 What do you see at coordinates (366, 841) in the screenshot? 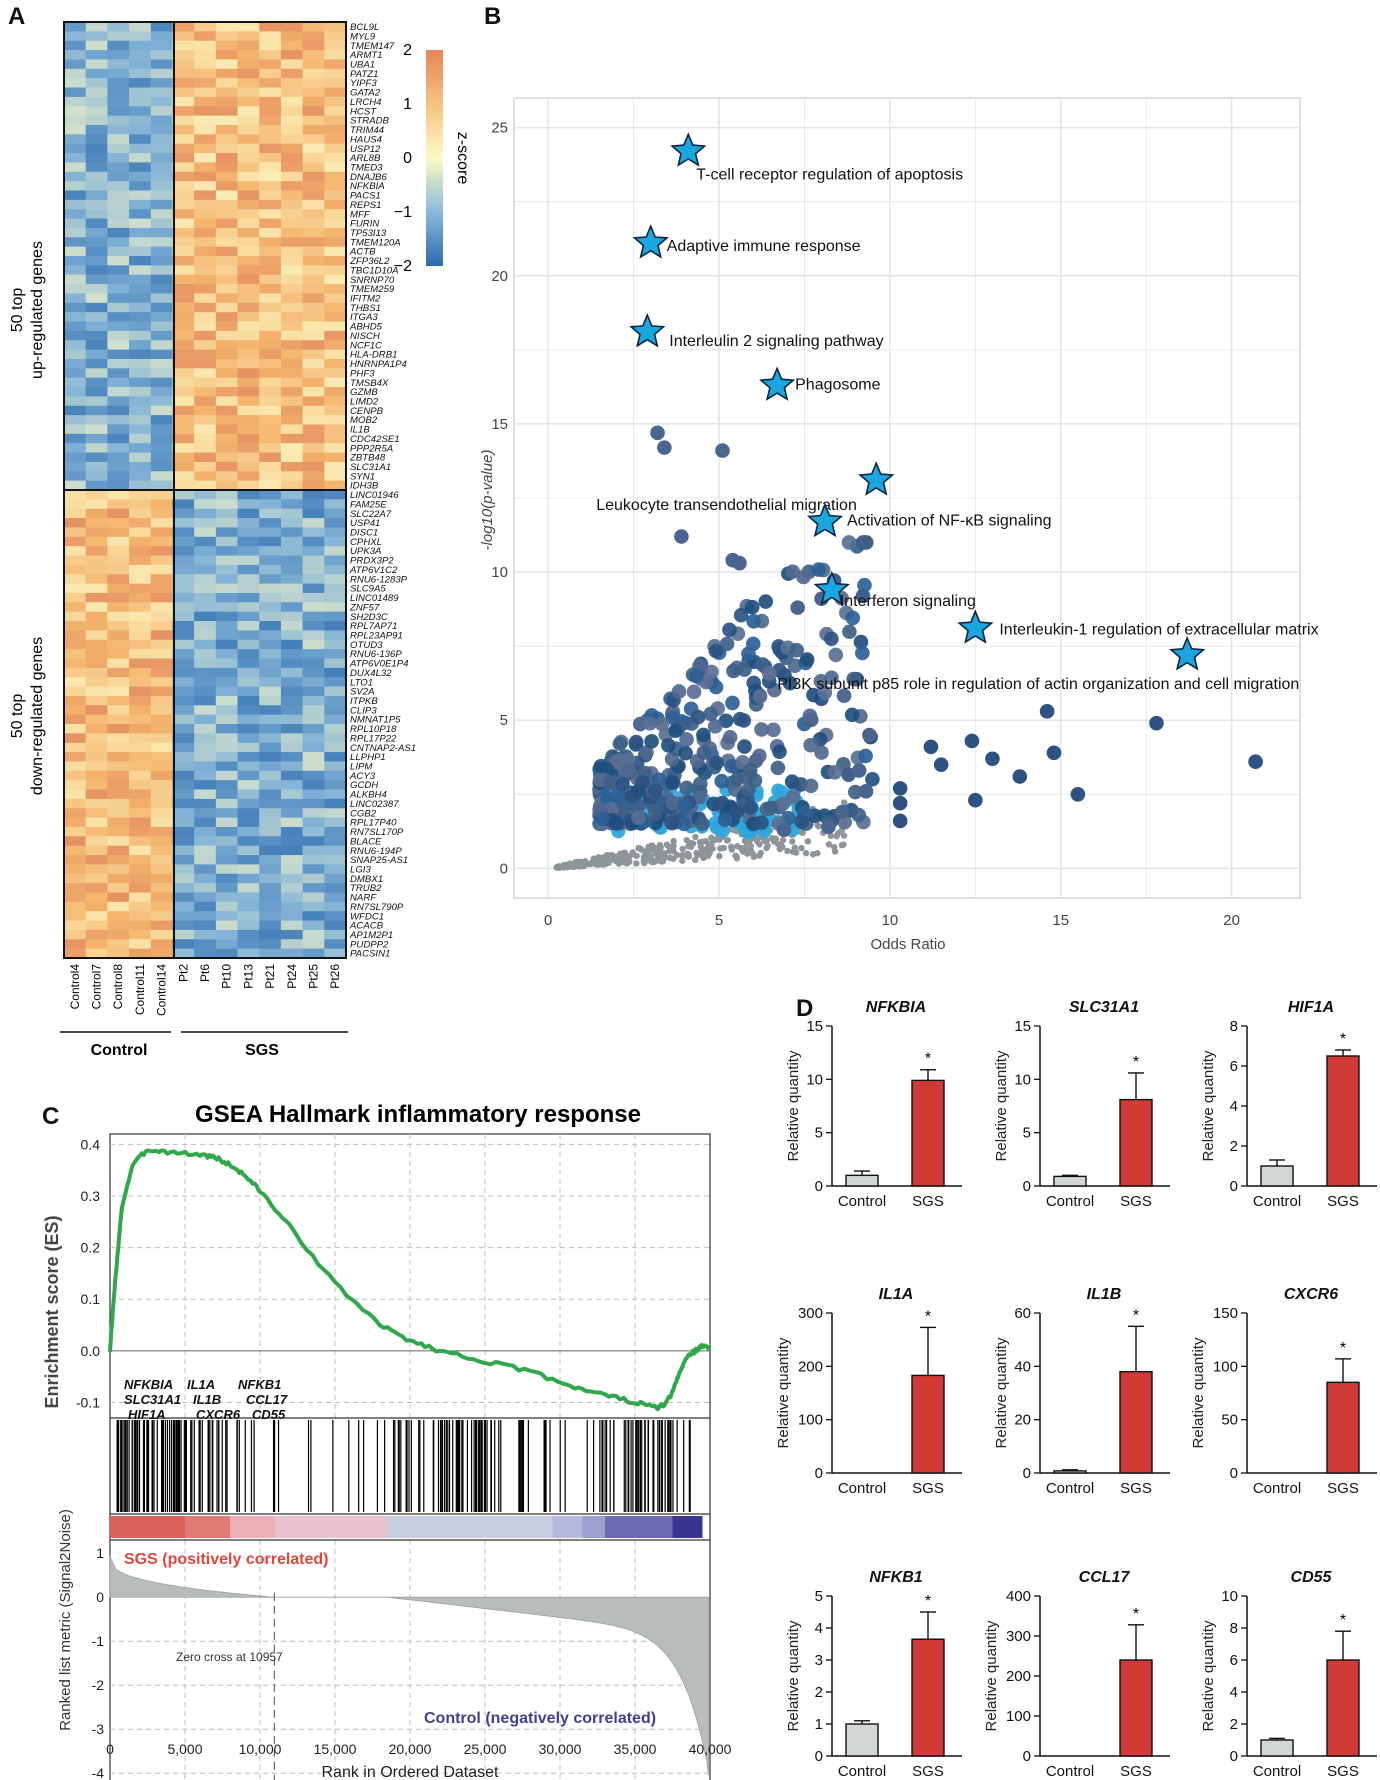
I see `gene-label: BLACE` at bounding box center [366, 841].